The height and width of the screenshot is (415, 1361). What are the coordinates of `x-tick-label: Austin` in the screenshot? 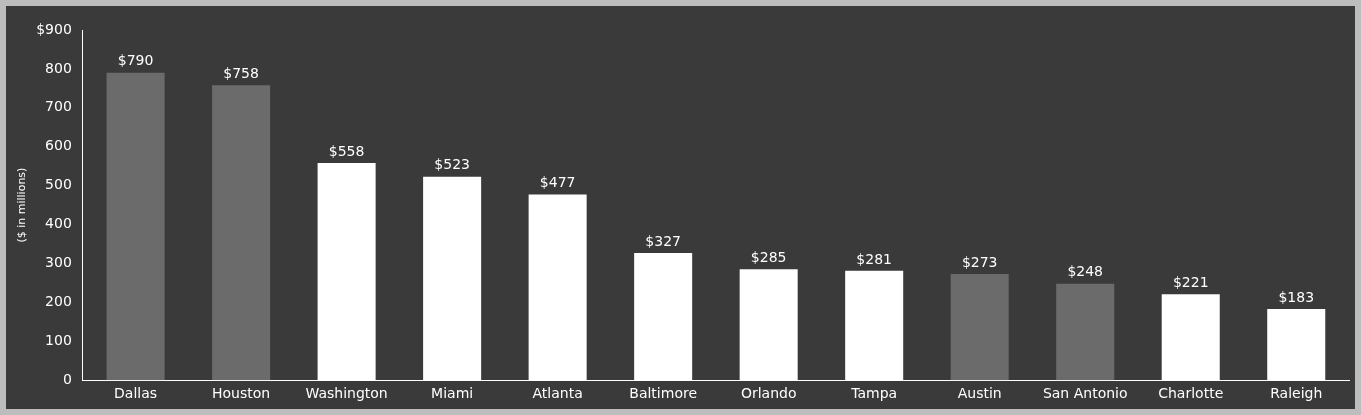 It's located at (979, 393).